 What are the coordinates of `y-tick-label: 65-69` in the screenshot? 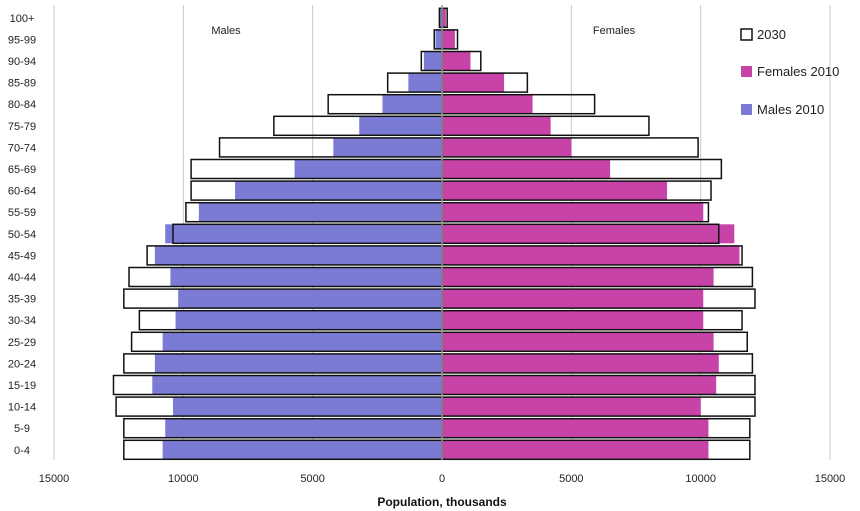 It's located at (22, 170).